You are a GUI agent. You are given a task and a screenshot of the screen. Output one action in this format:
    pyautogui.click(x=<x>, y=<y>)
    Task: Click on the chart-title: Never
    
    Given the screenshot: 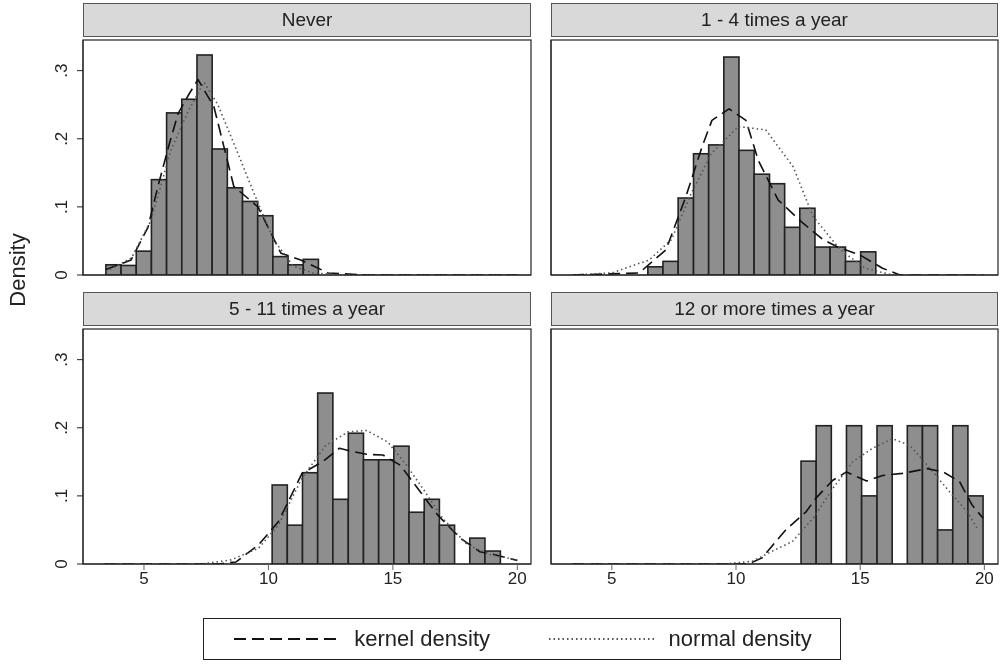 What is the action you would take?
    pyautogui.click(x=307, y=20)
    